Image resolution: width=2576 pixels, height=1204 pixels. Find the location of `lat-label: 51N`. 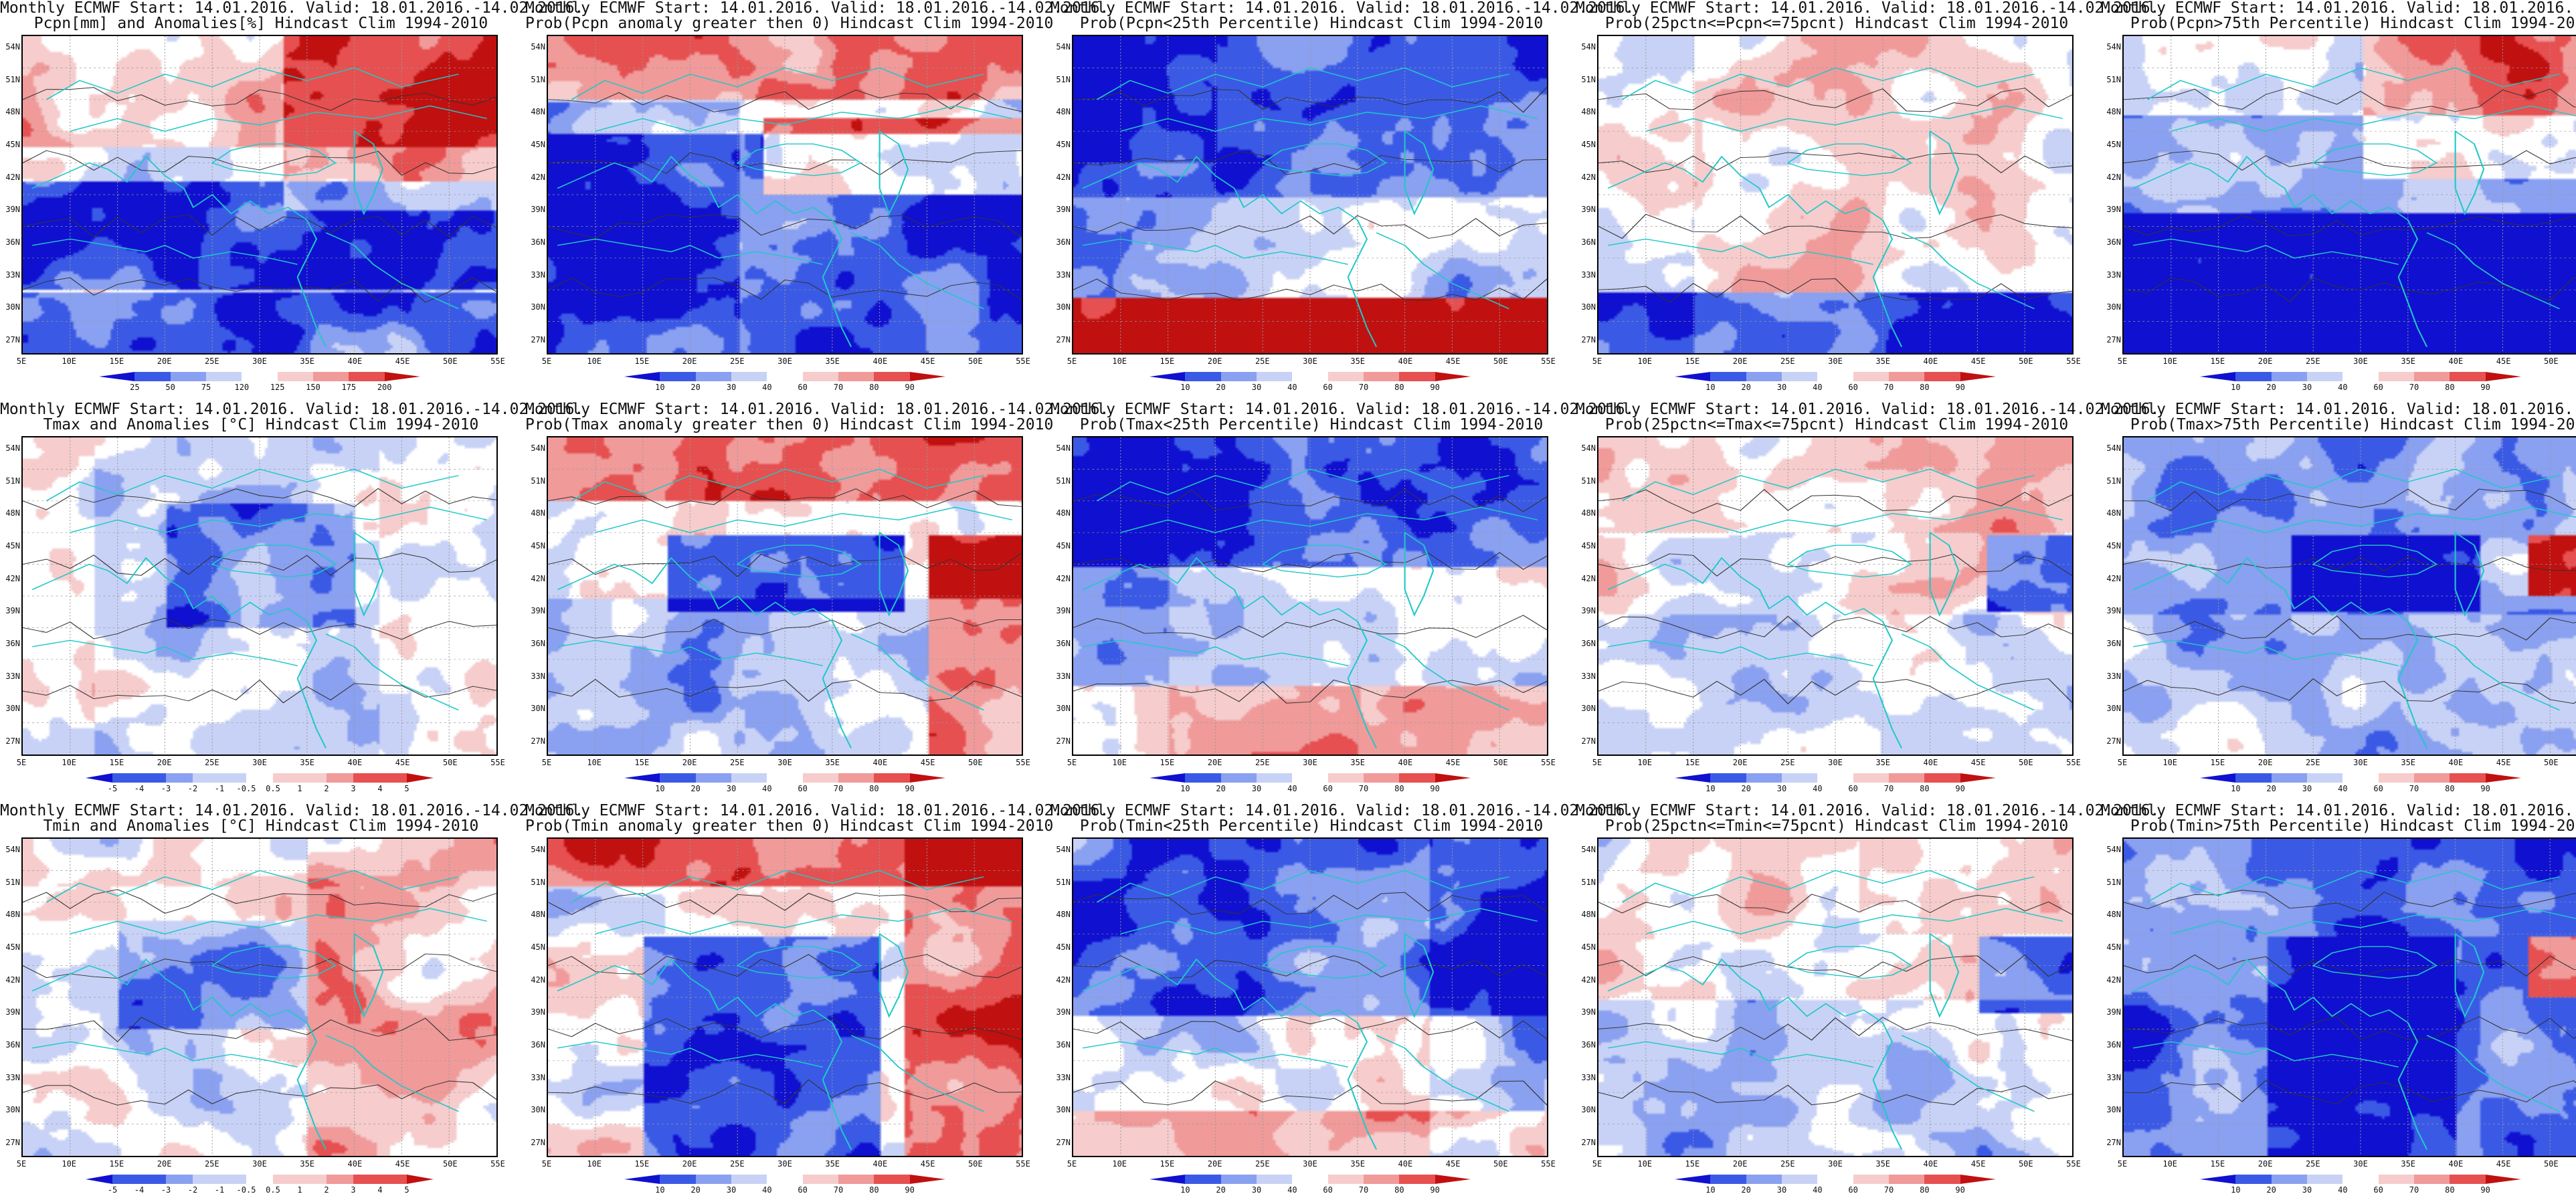

lat-label: 51N is located at coordinates (2113, 79).